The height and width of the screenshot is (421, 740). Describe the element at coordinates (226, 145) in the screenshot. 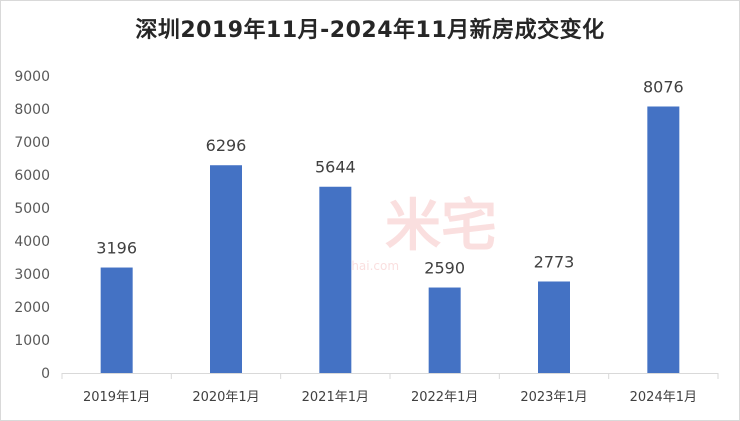

I see `data-label: 6296` at that location.